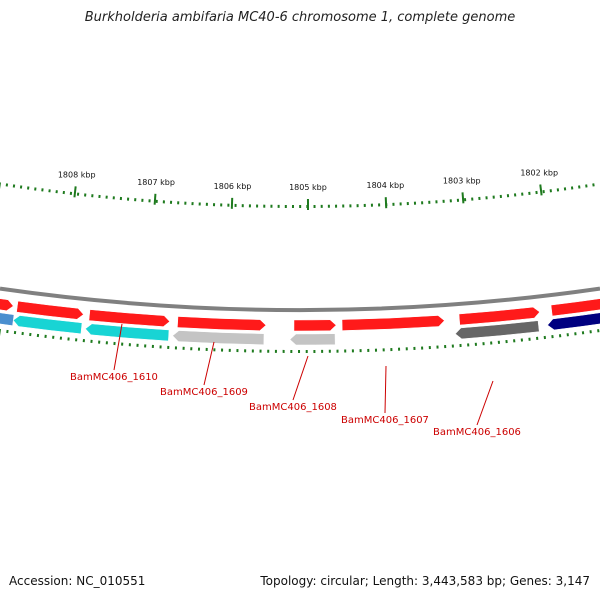 This screenshot has height=600, width=600. Describe the element at coordinates (386, 185) in the screenshot. I see `kbp-label: 1804 kbp` at that location.